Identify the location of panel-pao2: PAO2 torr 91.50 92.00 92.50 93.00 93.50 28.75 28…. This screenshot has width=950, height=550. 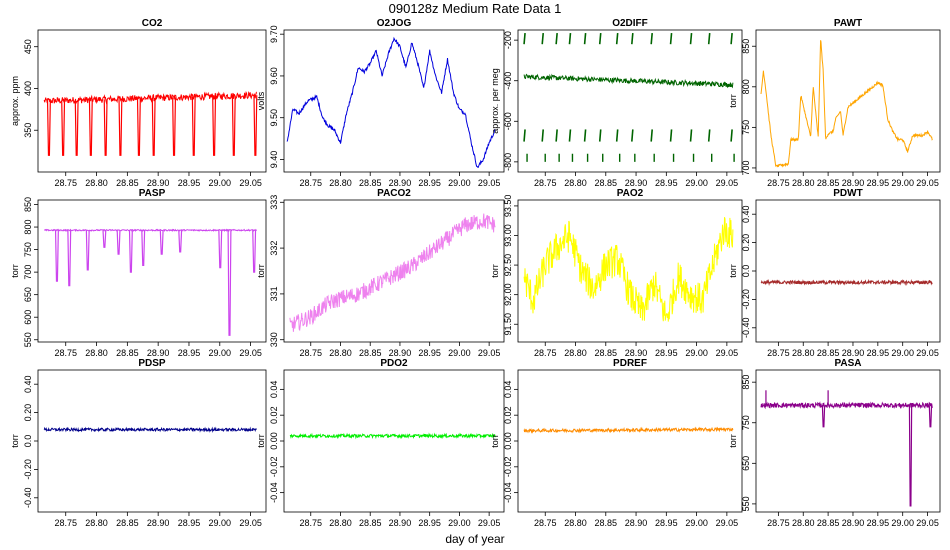
(616, 273).